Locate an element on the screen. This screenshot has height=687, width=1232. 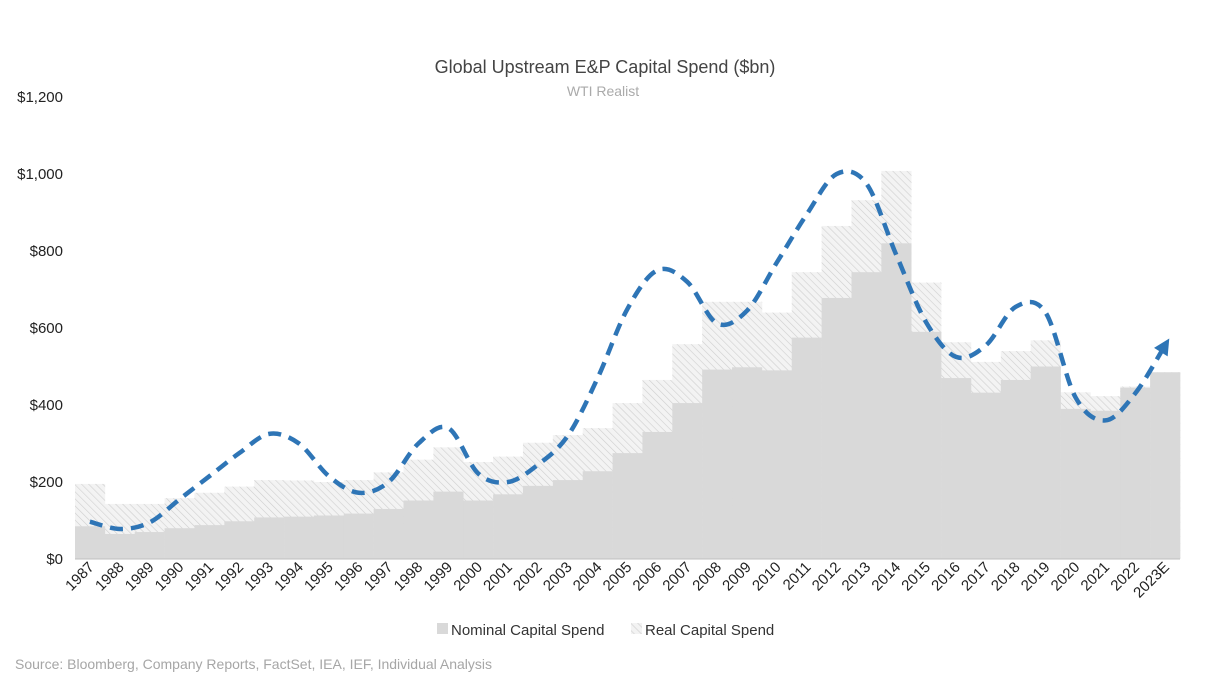
x-tick-label: 1991 is located at coordinates (200, 577).